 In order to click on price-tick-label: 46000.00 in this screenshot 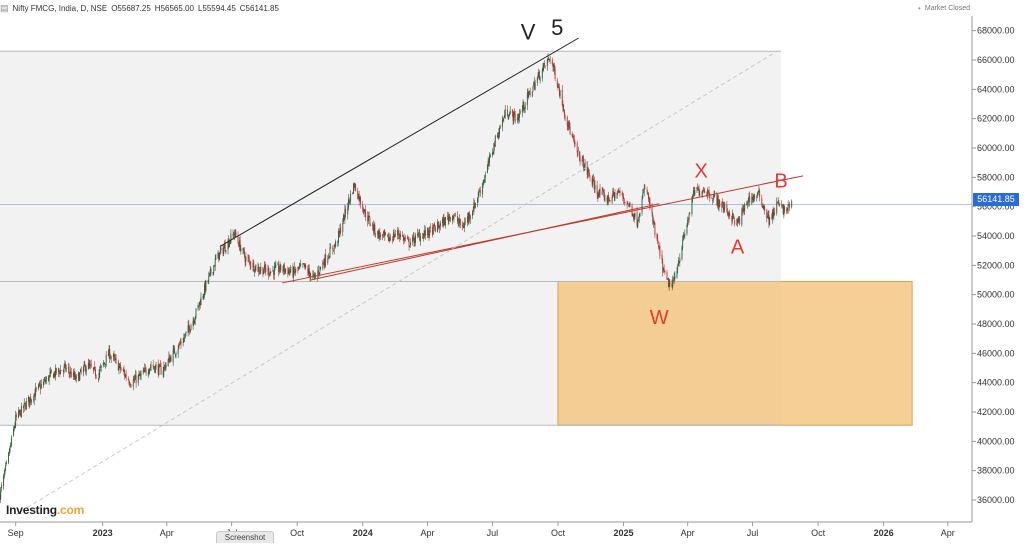, I will do `click(996, 353)`.